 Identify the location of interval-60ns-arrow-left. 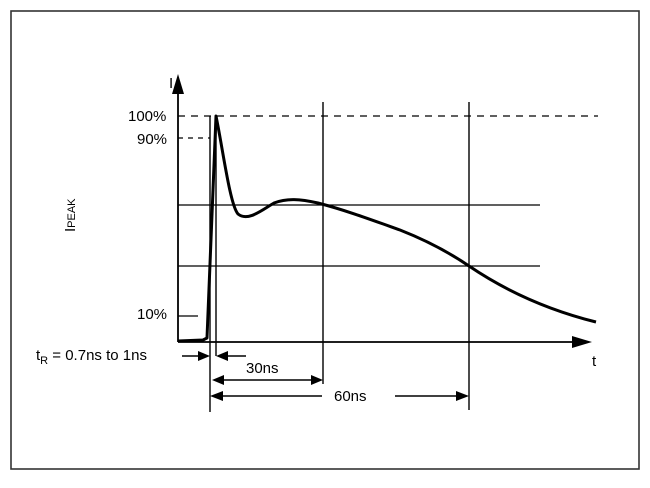
(216, 396).